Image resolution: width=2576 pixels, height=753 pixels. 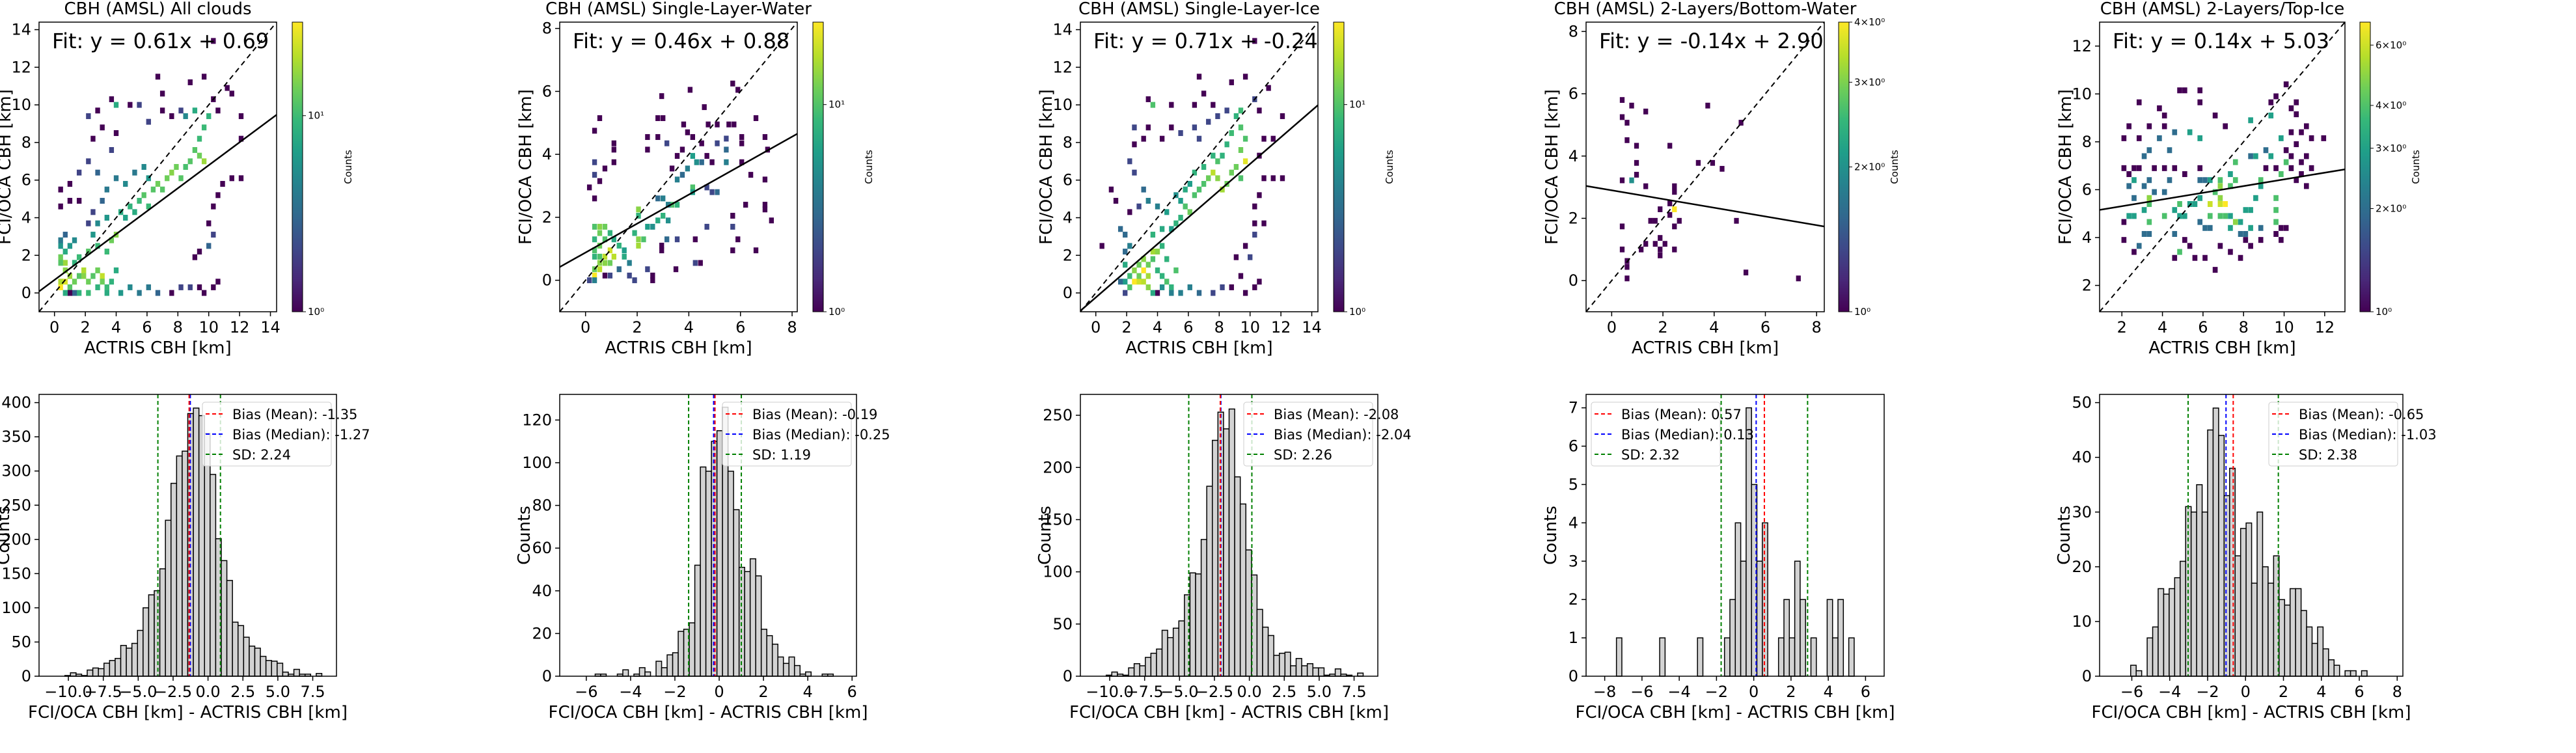 What do you see at coordinates (1651, 455) in the screenshot?
I see `legend-entry: SD: 2.32` at bounding box center [1651, 455].